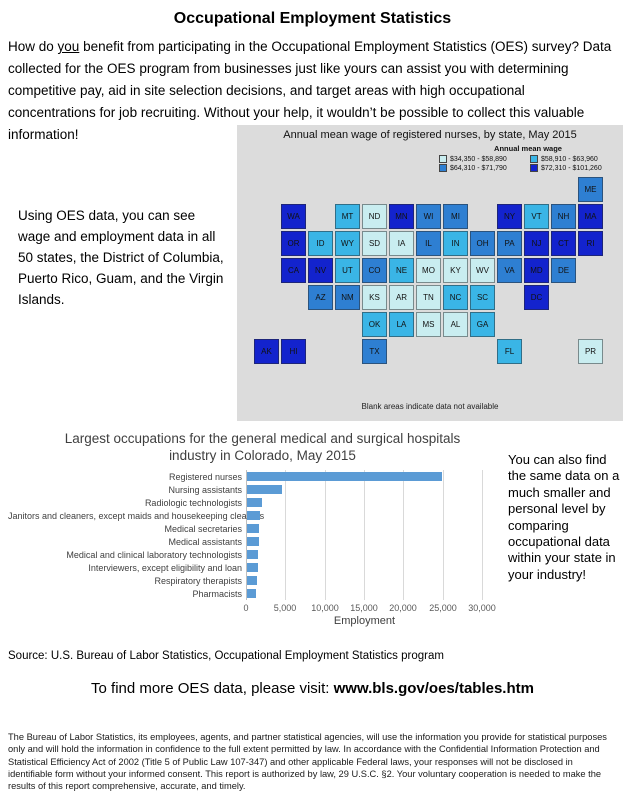 This screenshot has width=625, height=800. I want to click on category-label: Registered nurses, so click(205, 476).